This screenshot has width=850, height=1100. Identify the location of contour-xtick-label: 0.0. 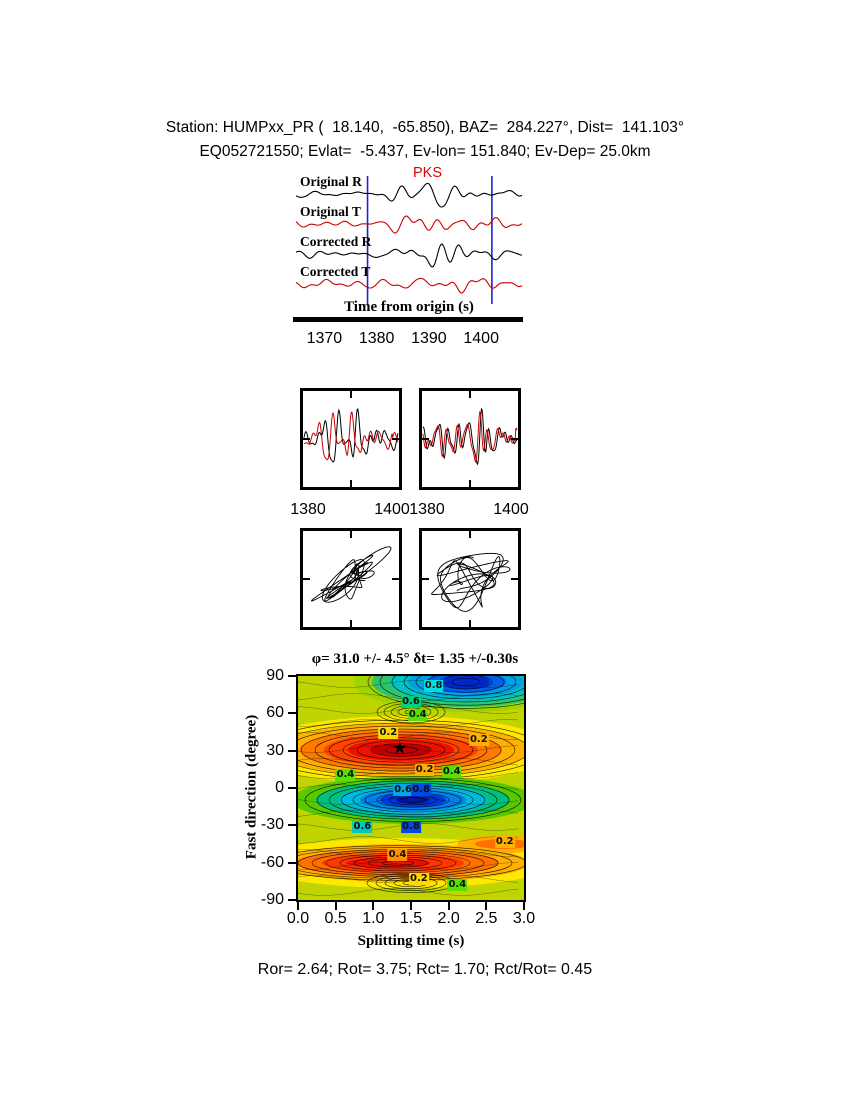
(298, 918).